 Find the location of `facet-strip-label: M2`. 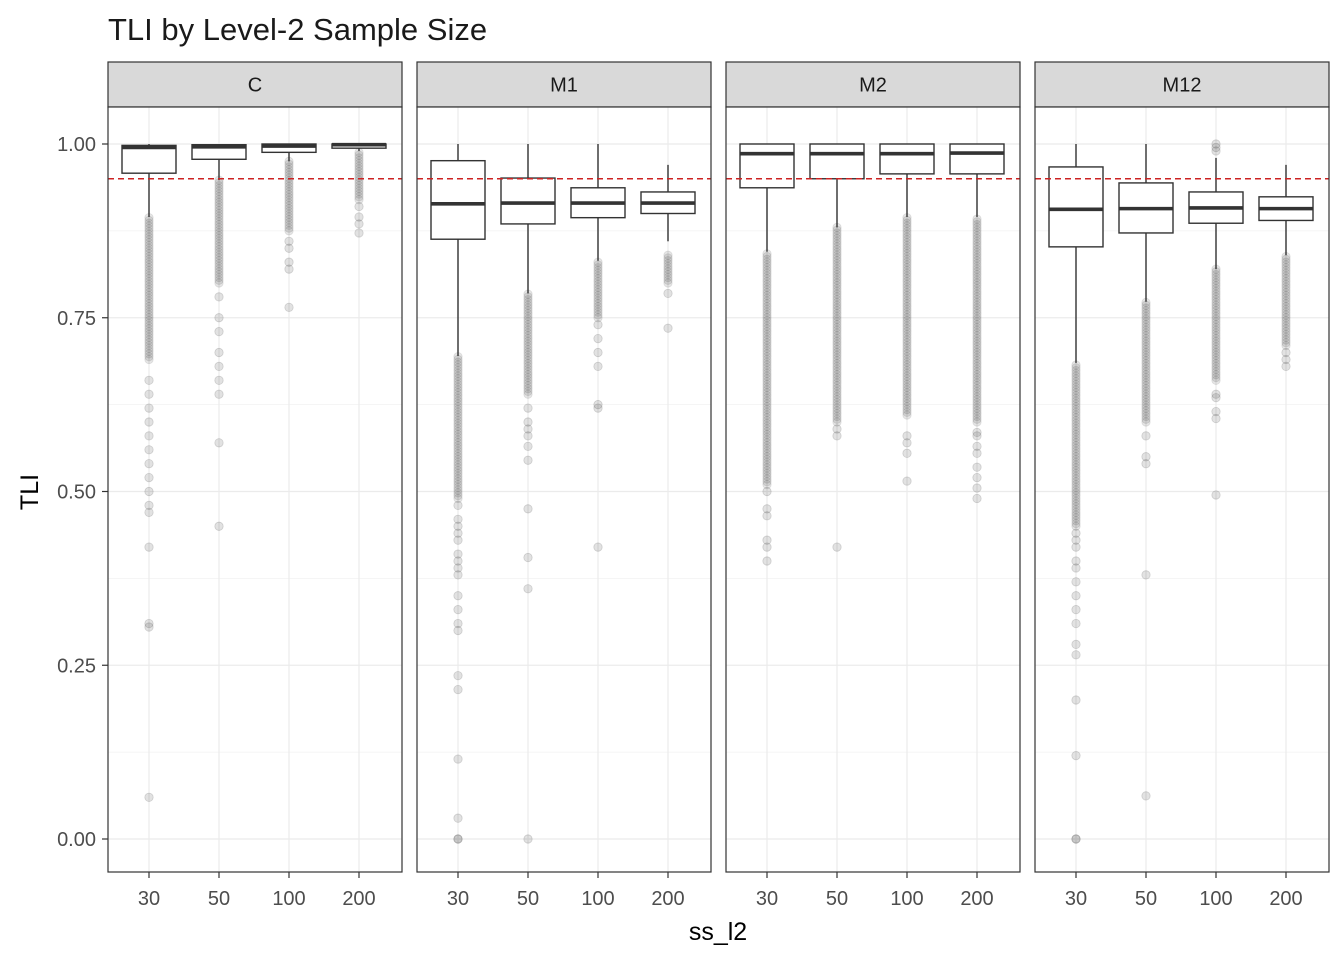

facet-strip-label: M2 is located at coordinates (873, 86).